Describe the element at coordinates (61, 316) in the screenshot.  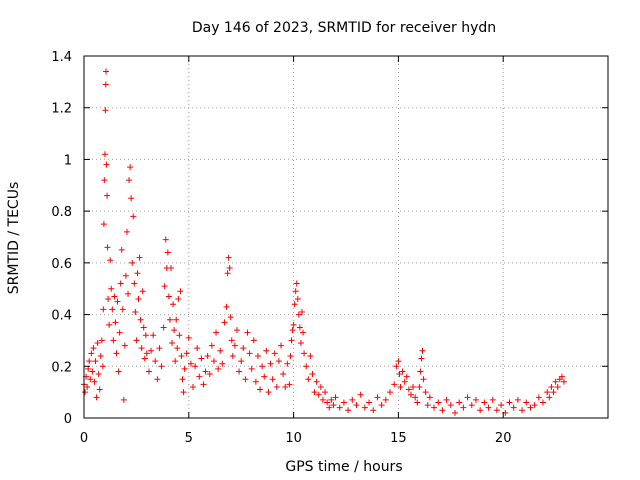
I see `y-tick-label: 0.4` at that location.